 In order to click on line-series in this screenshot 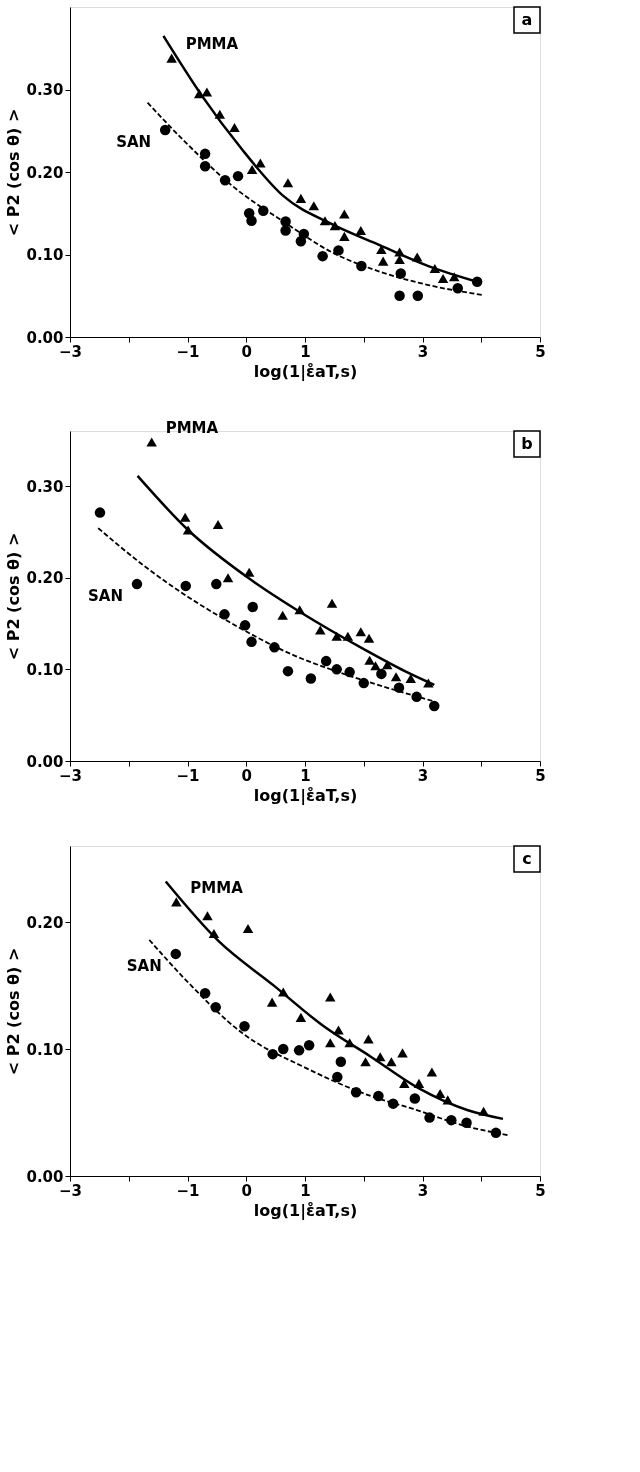, I will do `click(286, 580)`.